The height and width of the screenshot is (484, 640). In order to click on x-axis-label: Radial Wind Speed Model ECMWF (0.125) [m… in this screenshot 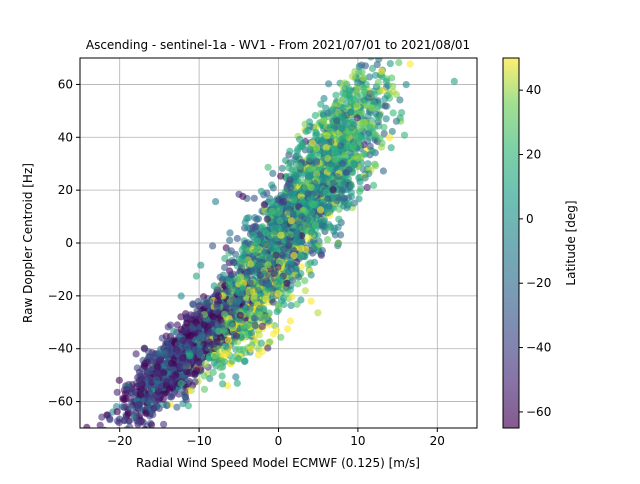, I will do `click(278, 463)`.